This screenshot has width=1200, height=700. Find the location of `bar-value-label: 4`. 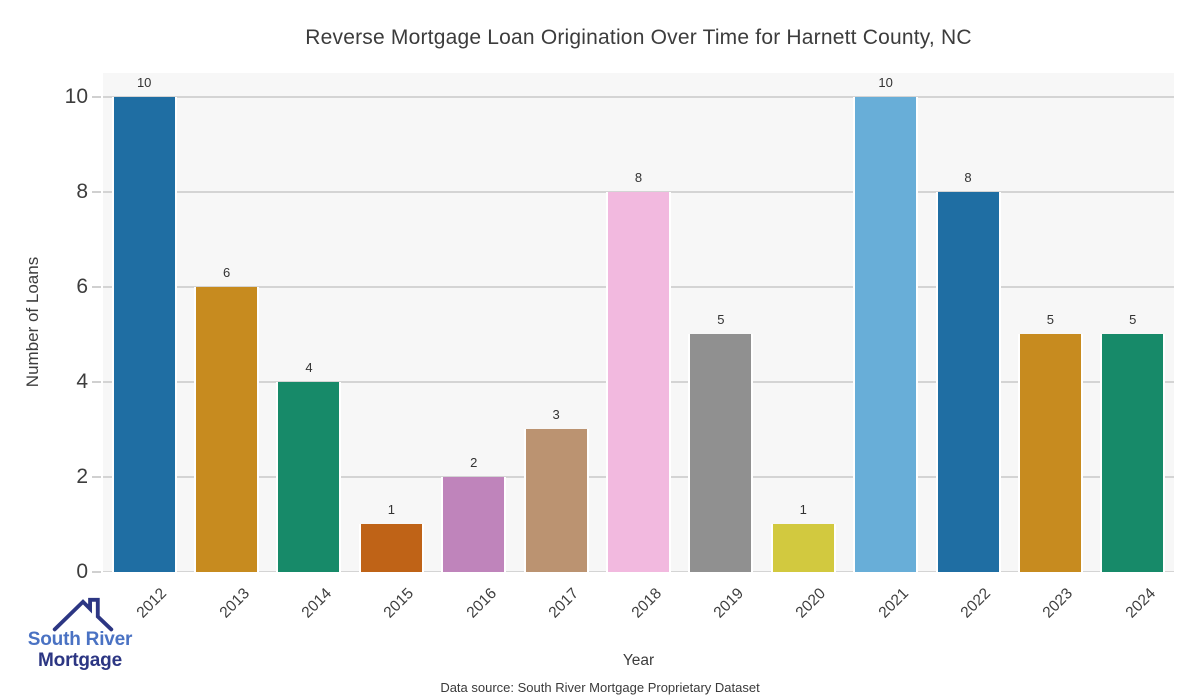

bar-value-label: 4 is located at coordinates (309, 367).